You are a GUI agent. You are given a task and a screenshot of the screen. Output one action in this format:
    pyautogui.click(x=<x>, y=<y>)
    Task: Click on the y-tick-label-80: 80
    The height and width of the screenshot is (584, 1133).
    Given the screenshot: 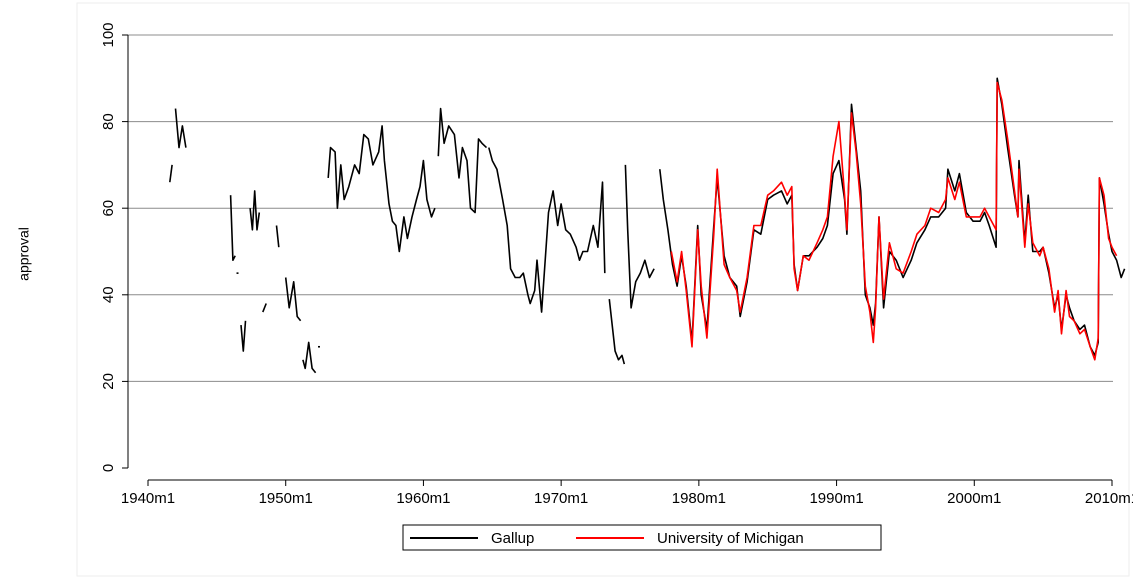 What is the action you would take?
    pyautogui.click(x=108, y=121)
    